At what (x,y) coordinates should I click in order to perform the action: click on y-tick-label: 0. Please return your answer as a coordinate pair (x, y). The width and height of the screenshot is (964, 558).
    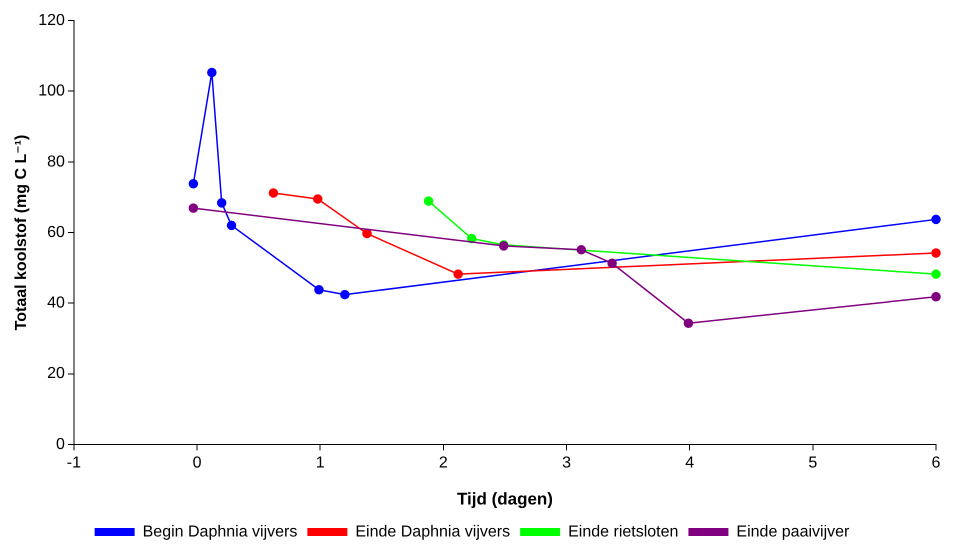
    Looking at the image, I should click on (60, 444).